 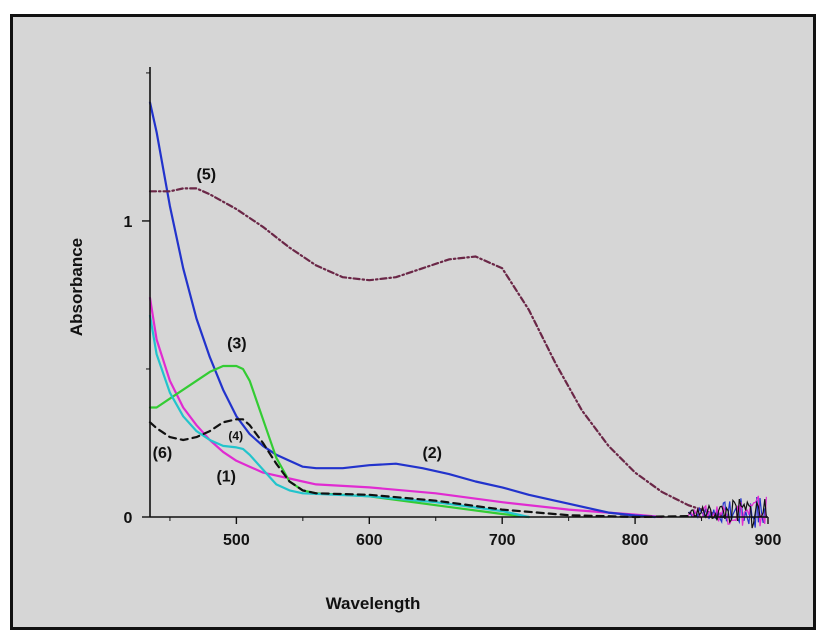 I want to click on x-tick-label: 600, so click(x=369, y=540).